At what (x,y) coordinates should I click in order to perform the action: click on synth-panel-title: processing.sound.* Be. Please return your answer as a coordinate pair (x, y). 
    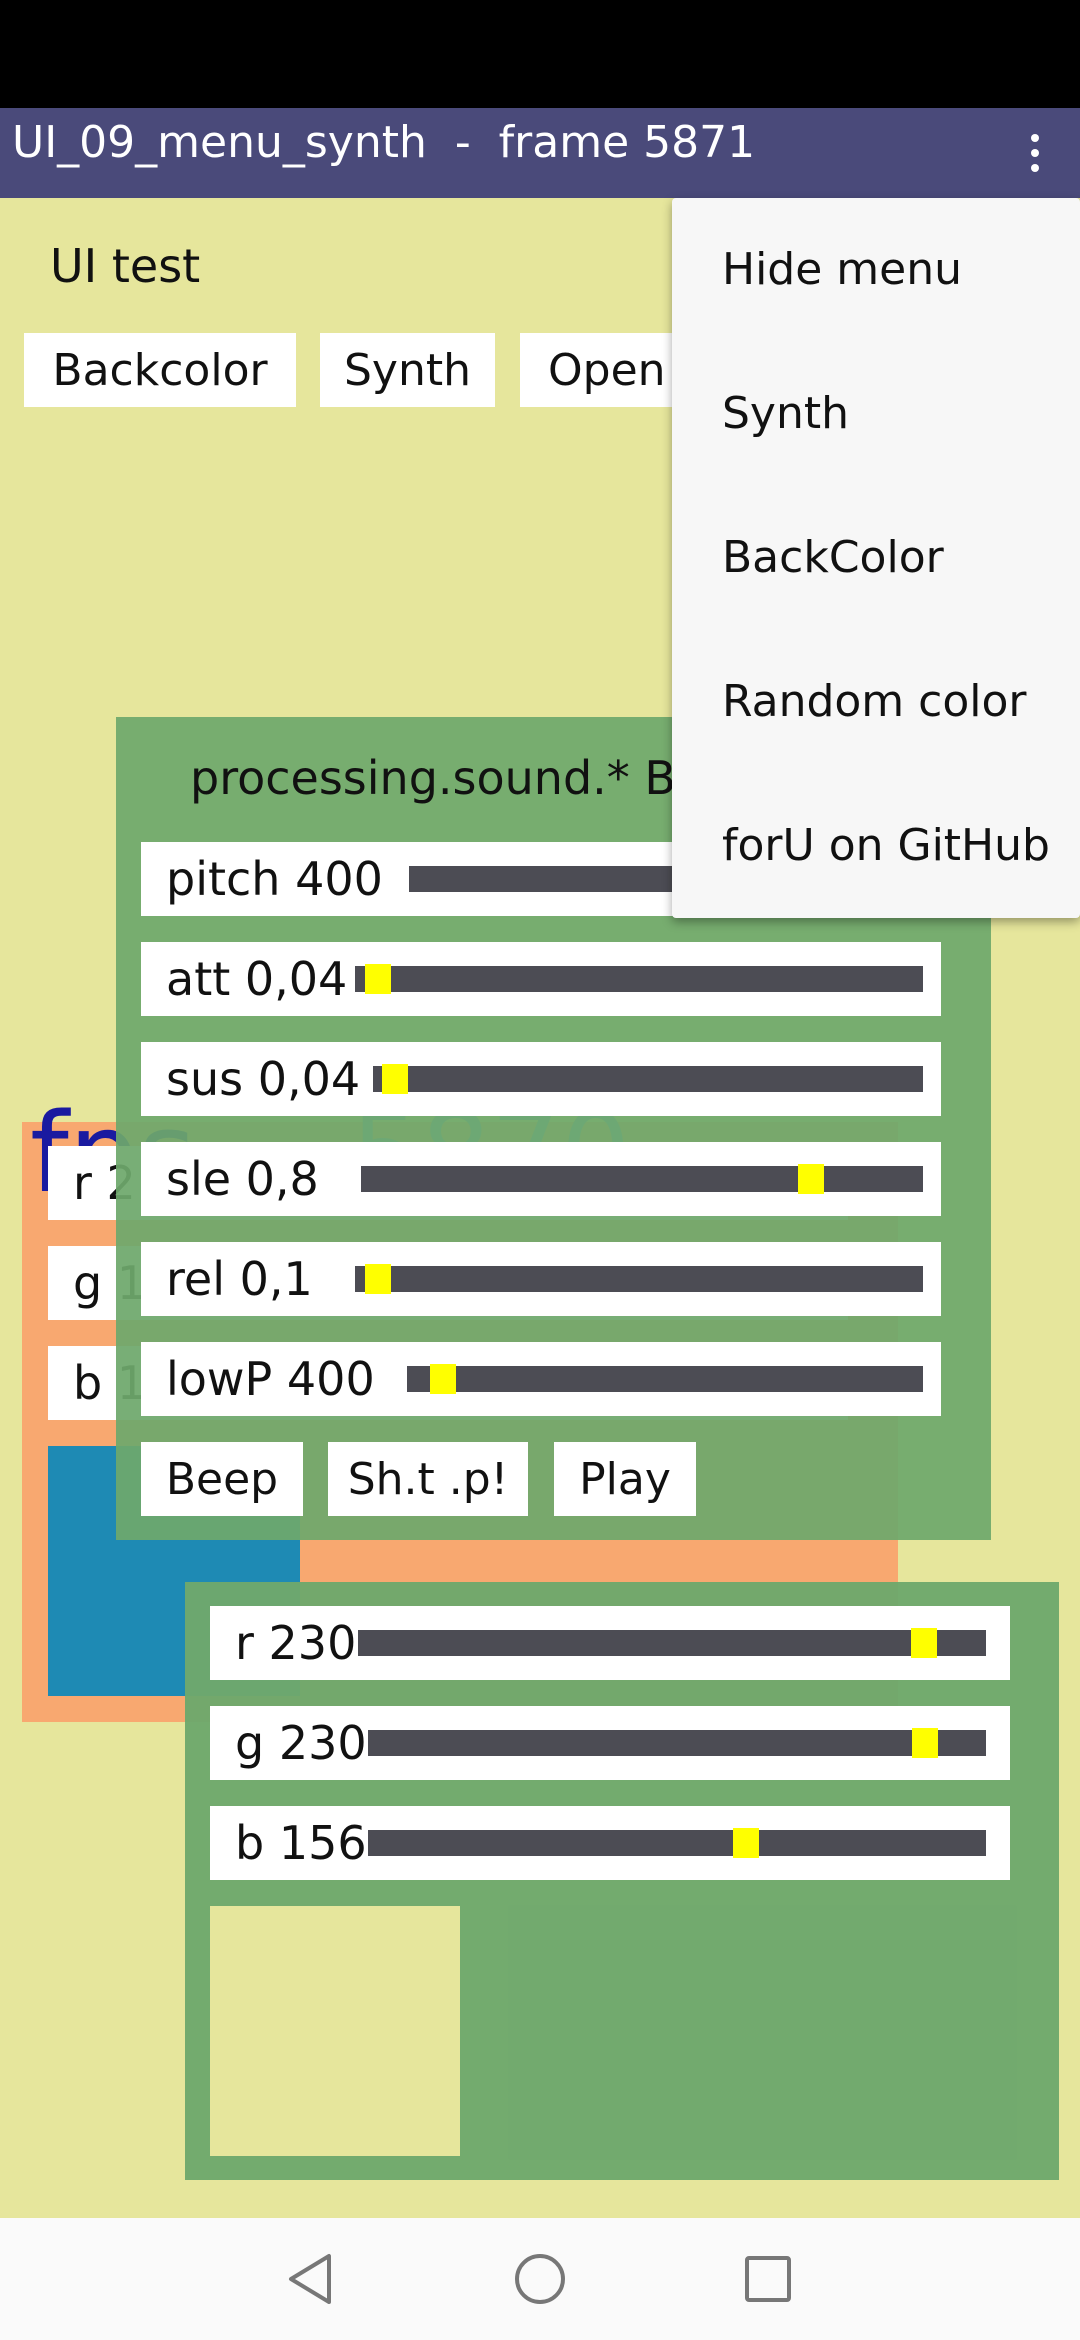
    Looking at the image, I should click on (447, 778).